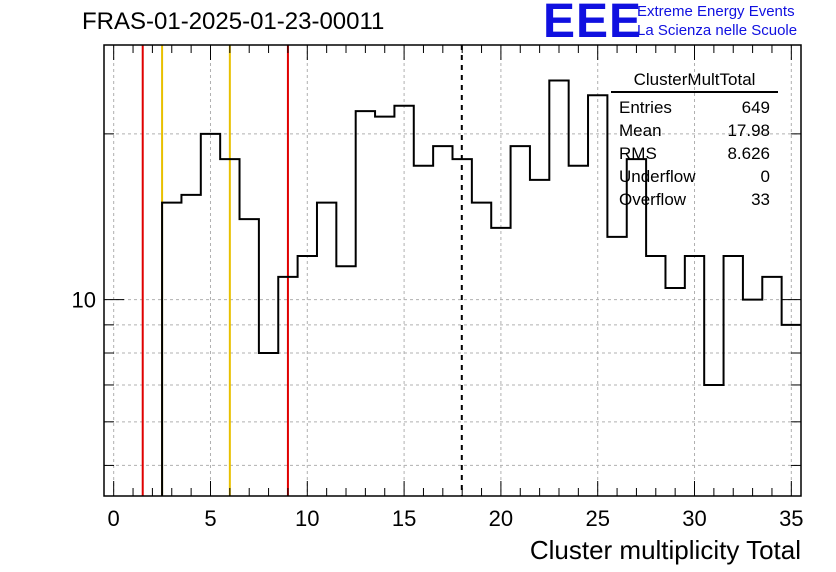 The image size is (836, 572). I want to click on stats-value: 33, so click(760, 199).